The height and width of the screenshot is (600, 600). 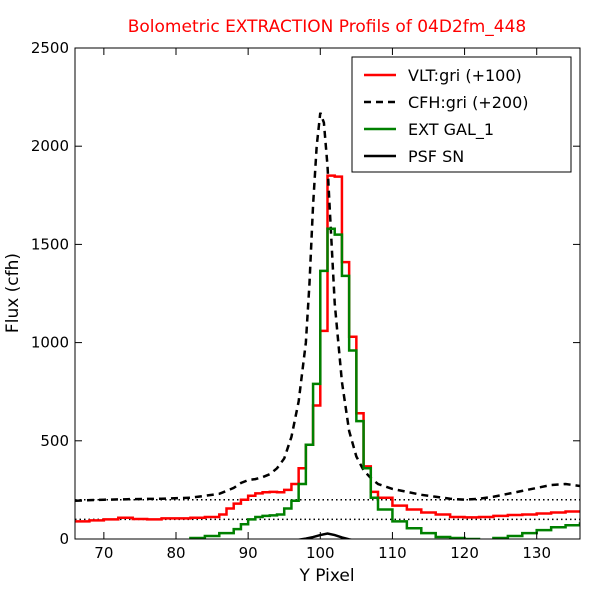 I want to click on x-tick-label: 100, so click(x=320, y=553).